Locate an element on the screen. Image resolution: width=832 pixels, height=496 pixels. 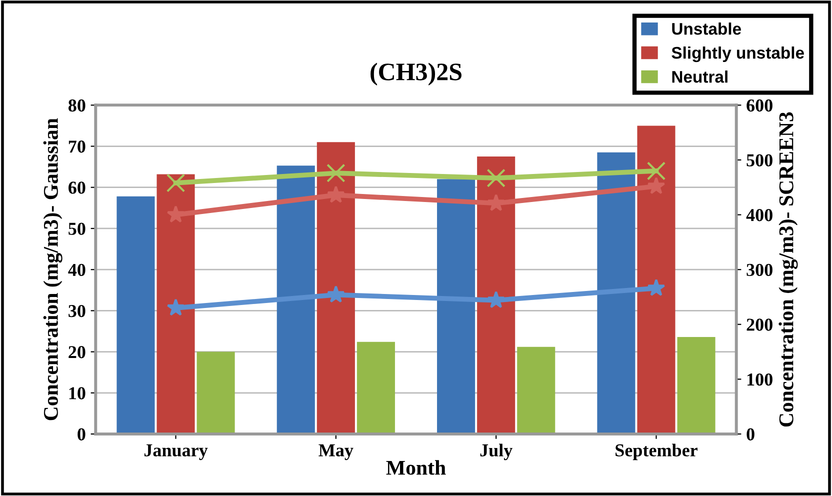
y-axis-title: Concentration (mg/m3)- Gaussian is located at coordinates (52, 269).